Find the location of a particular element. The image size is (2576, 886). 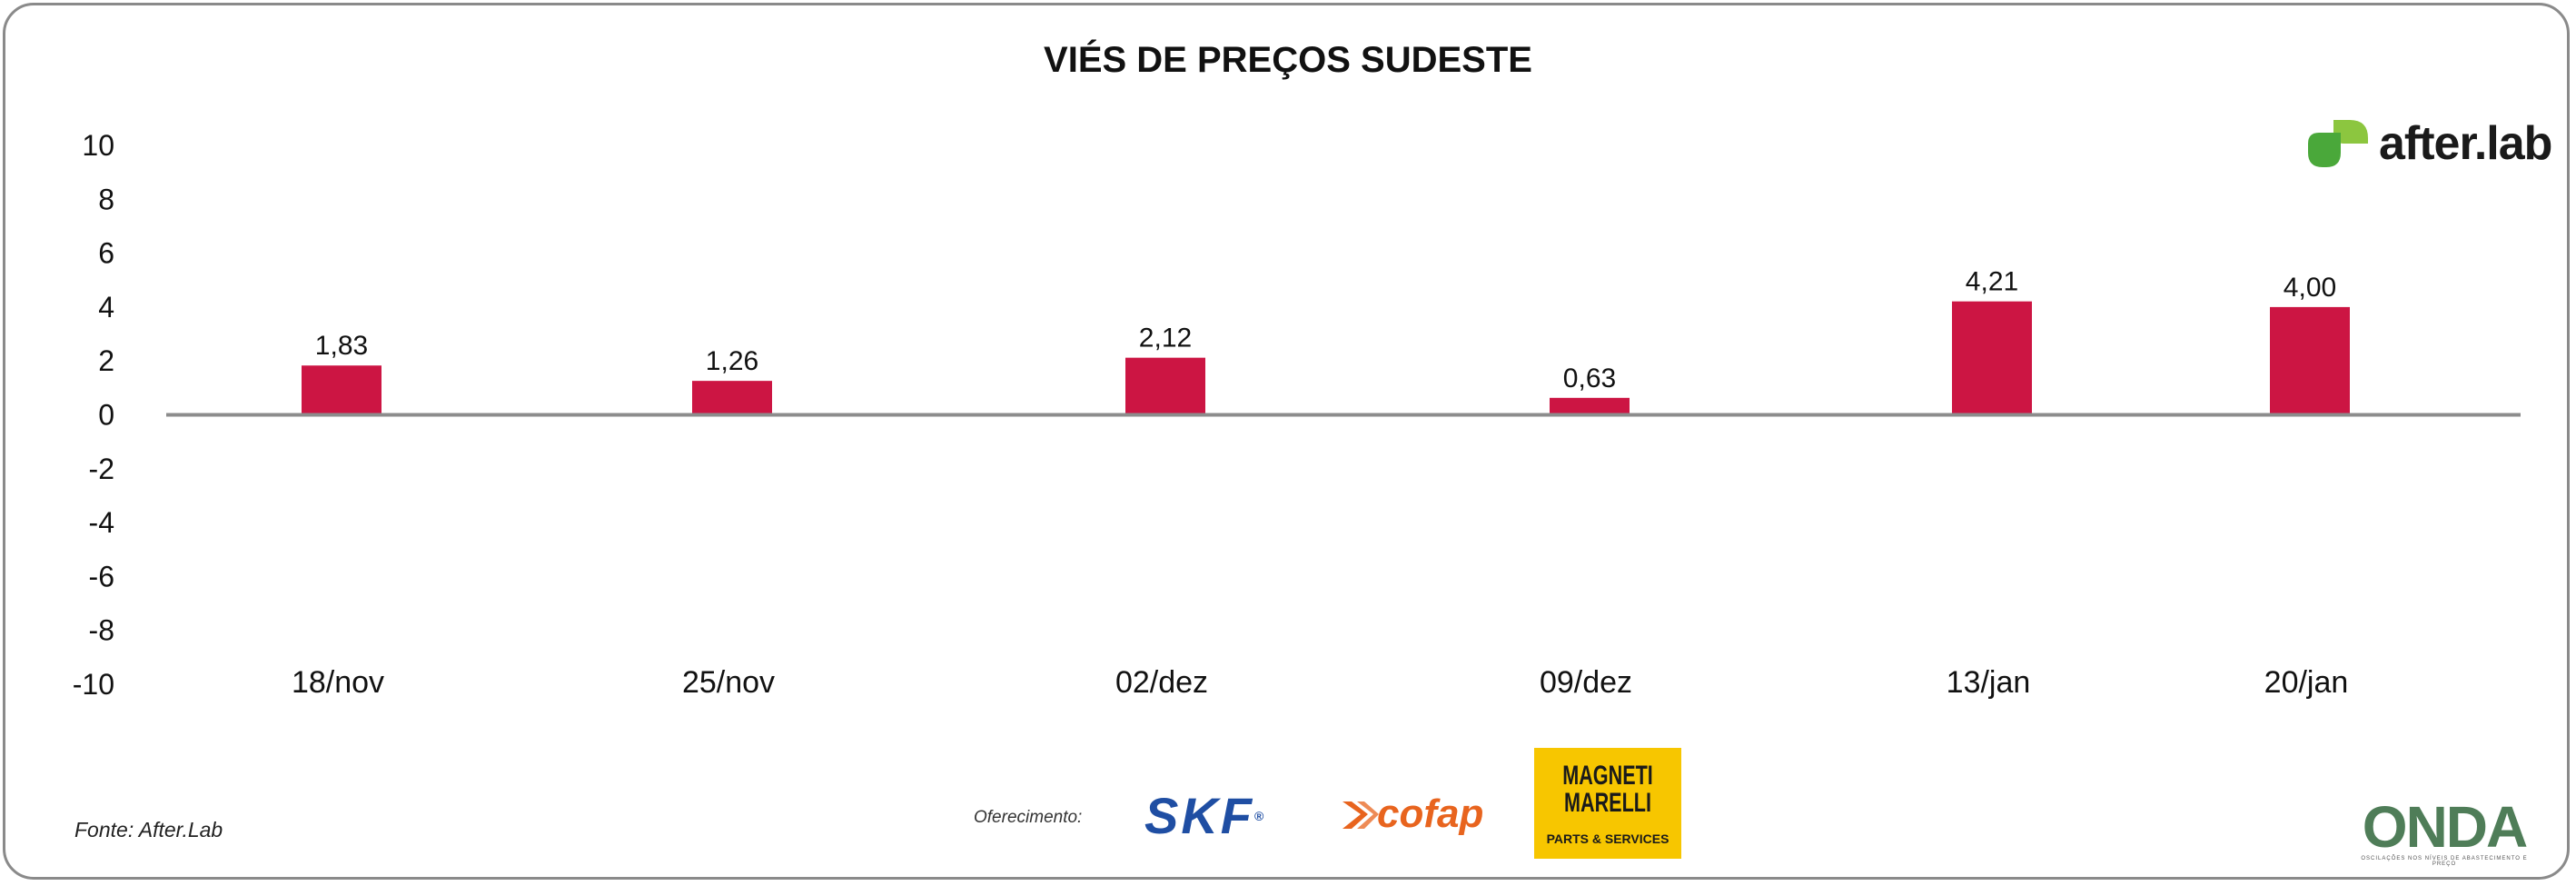

x-tick-label: 18/nov is located at coordinates (338, 682).